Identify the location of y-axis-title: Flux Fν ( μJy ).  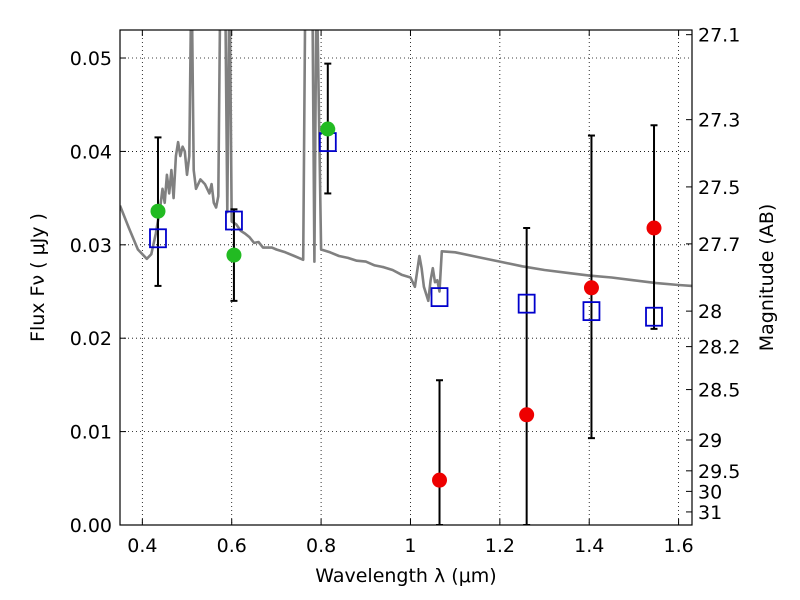
(38, 277).